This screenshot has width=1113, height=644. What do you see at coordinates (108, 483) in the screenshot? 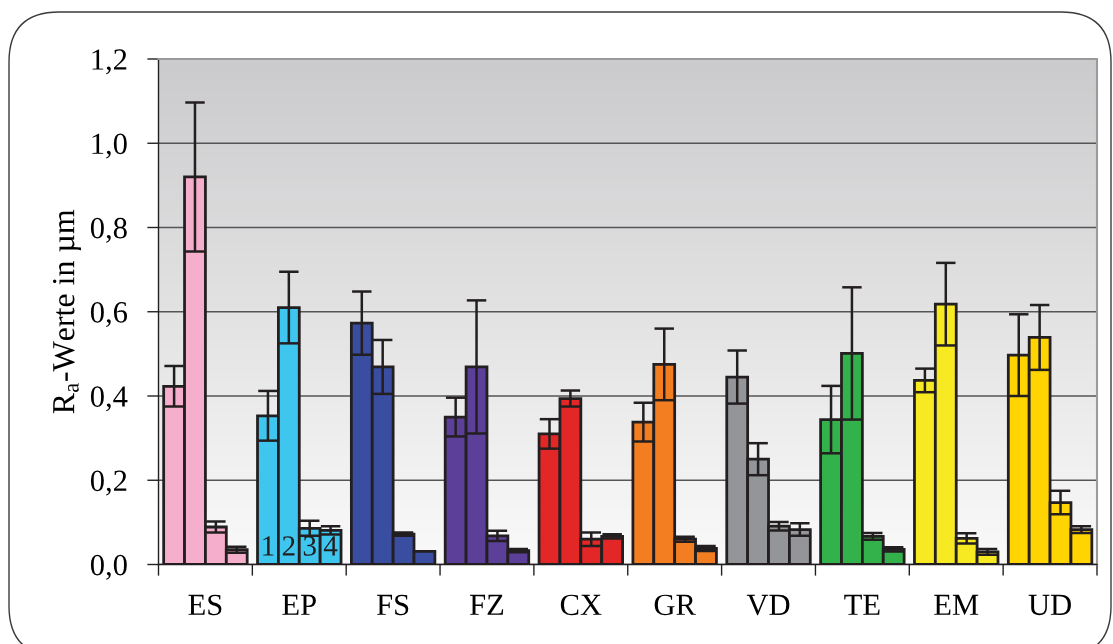
I see `y-tick-label: 0,2` at bounding box center [108, 483].